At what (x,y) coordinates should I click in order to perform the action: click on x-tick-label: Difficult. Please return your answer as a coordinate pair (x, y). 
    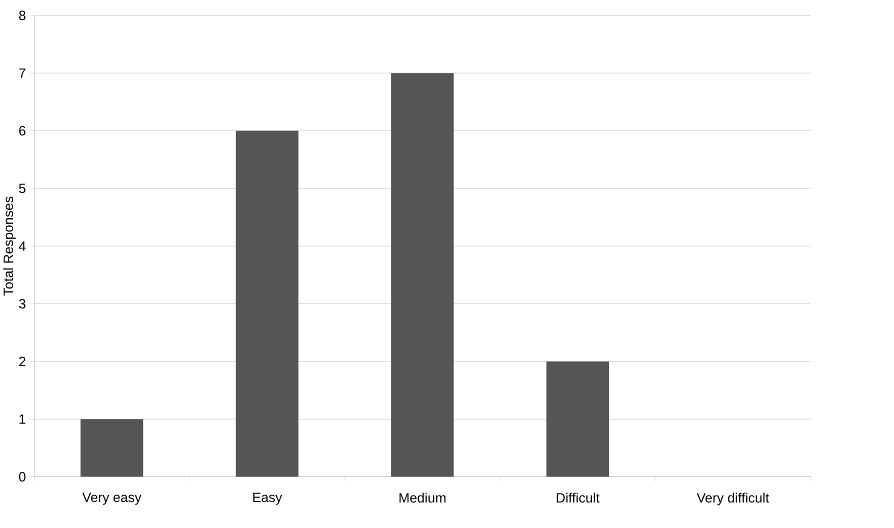
    Looking at the image, I should click on (578, 497).